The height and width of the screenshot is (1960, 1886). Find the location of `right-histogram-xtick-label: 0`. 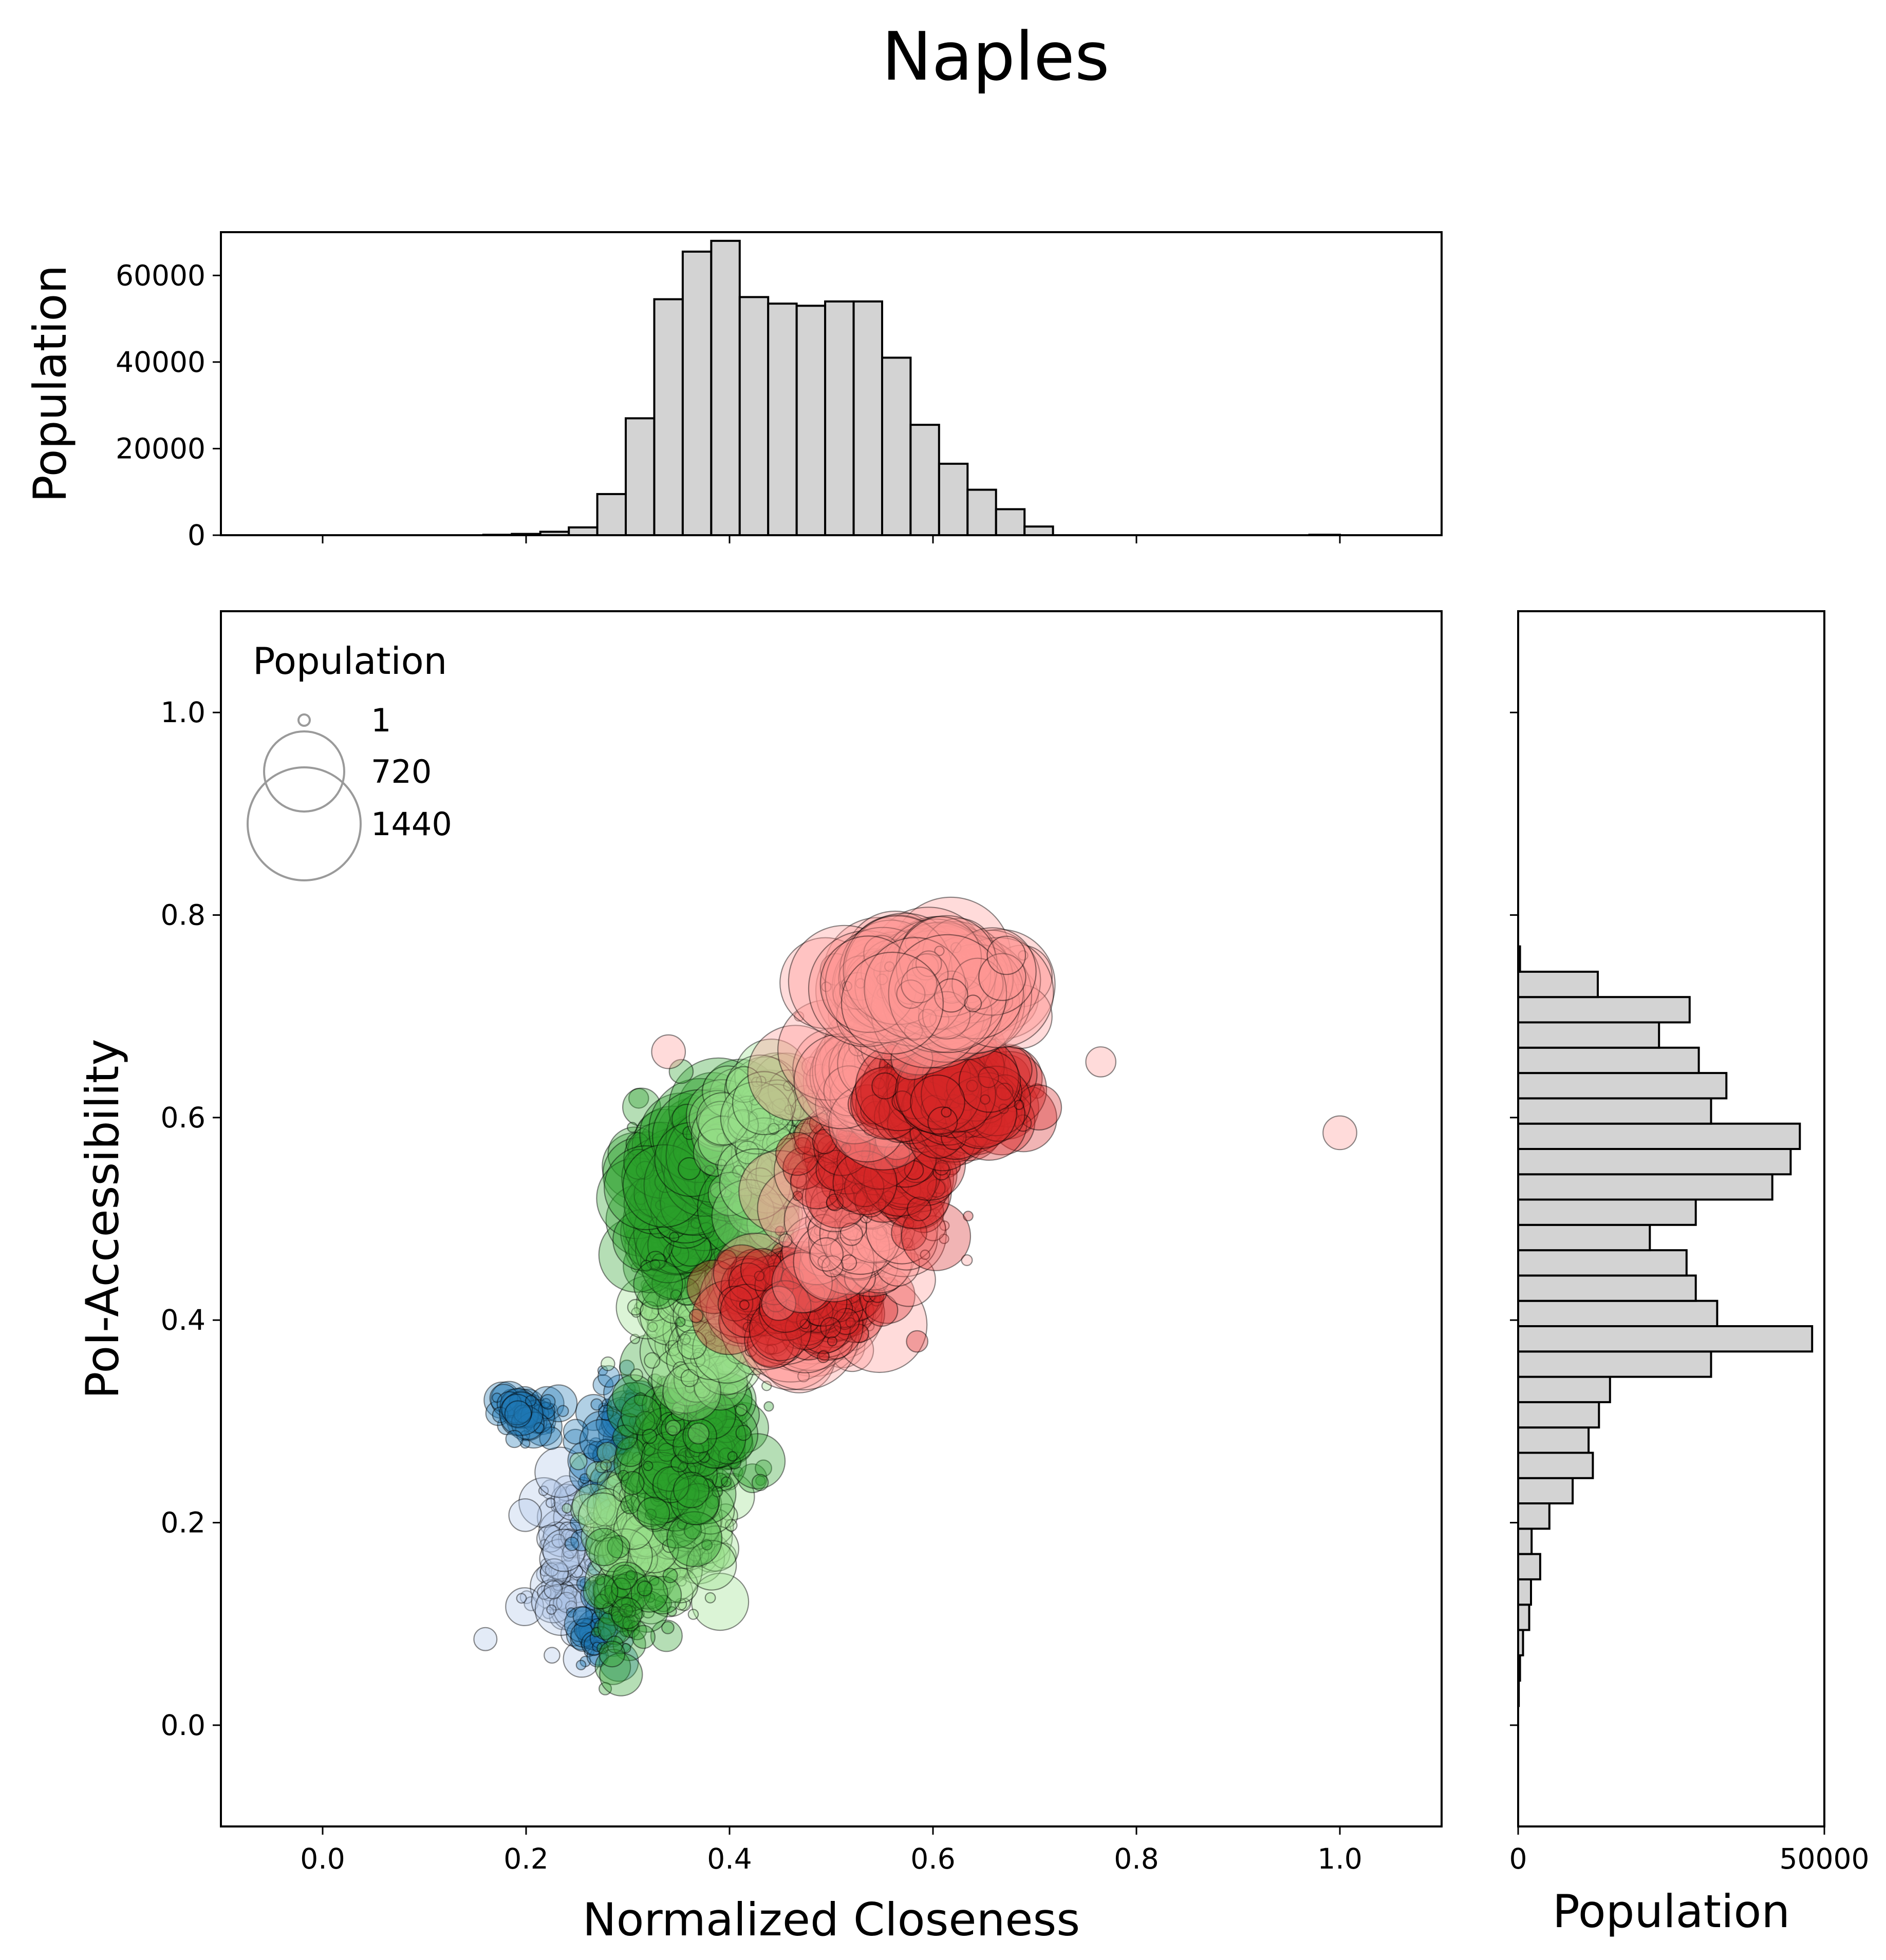

right-histogram-xtick-label: 0 is located at coordinates (1518, 1858).